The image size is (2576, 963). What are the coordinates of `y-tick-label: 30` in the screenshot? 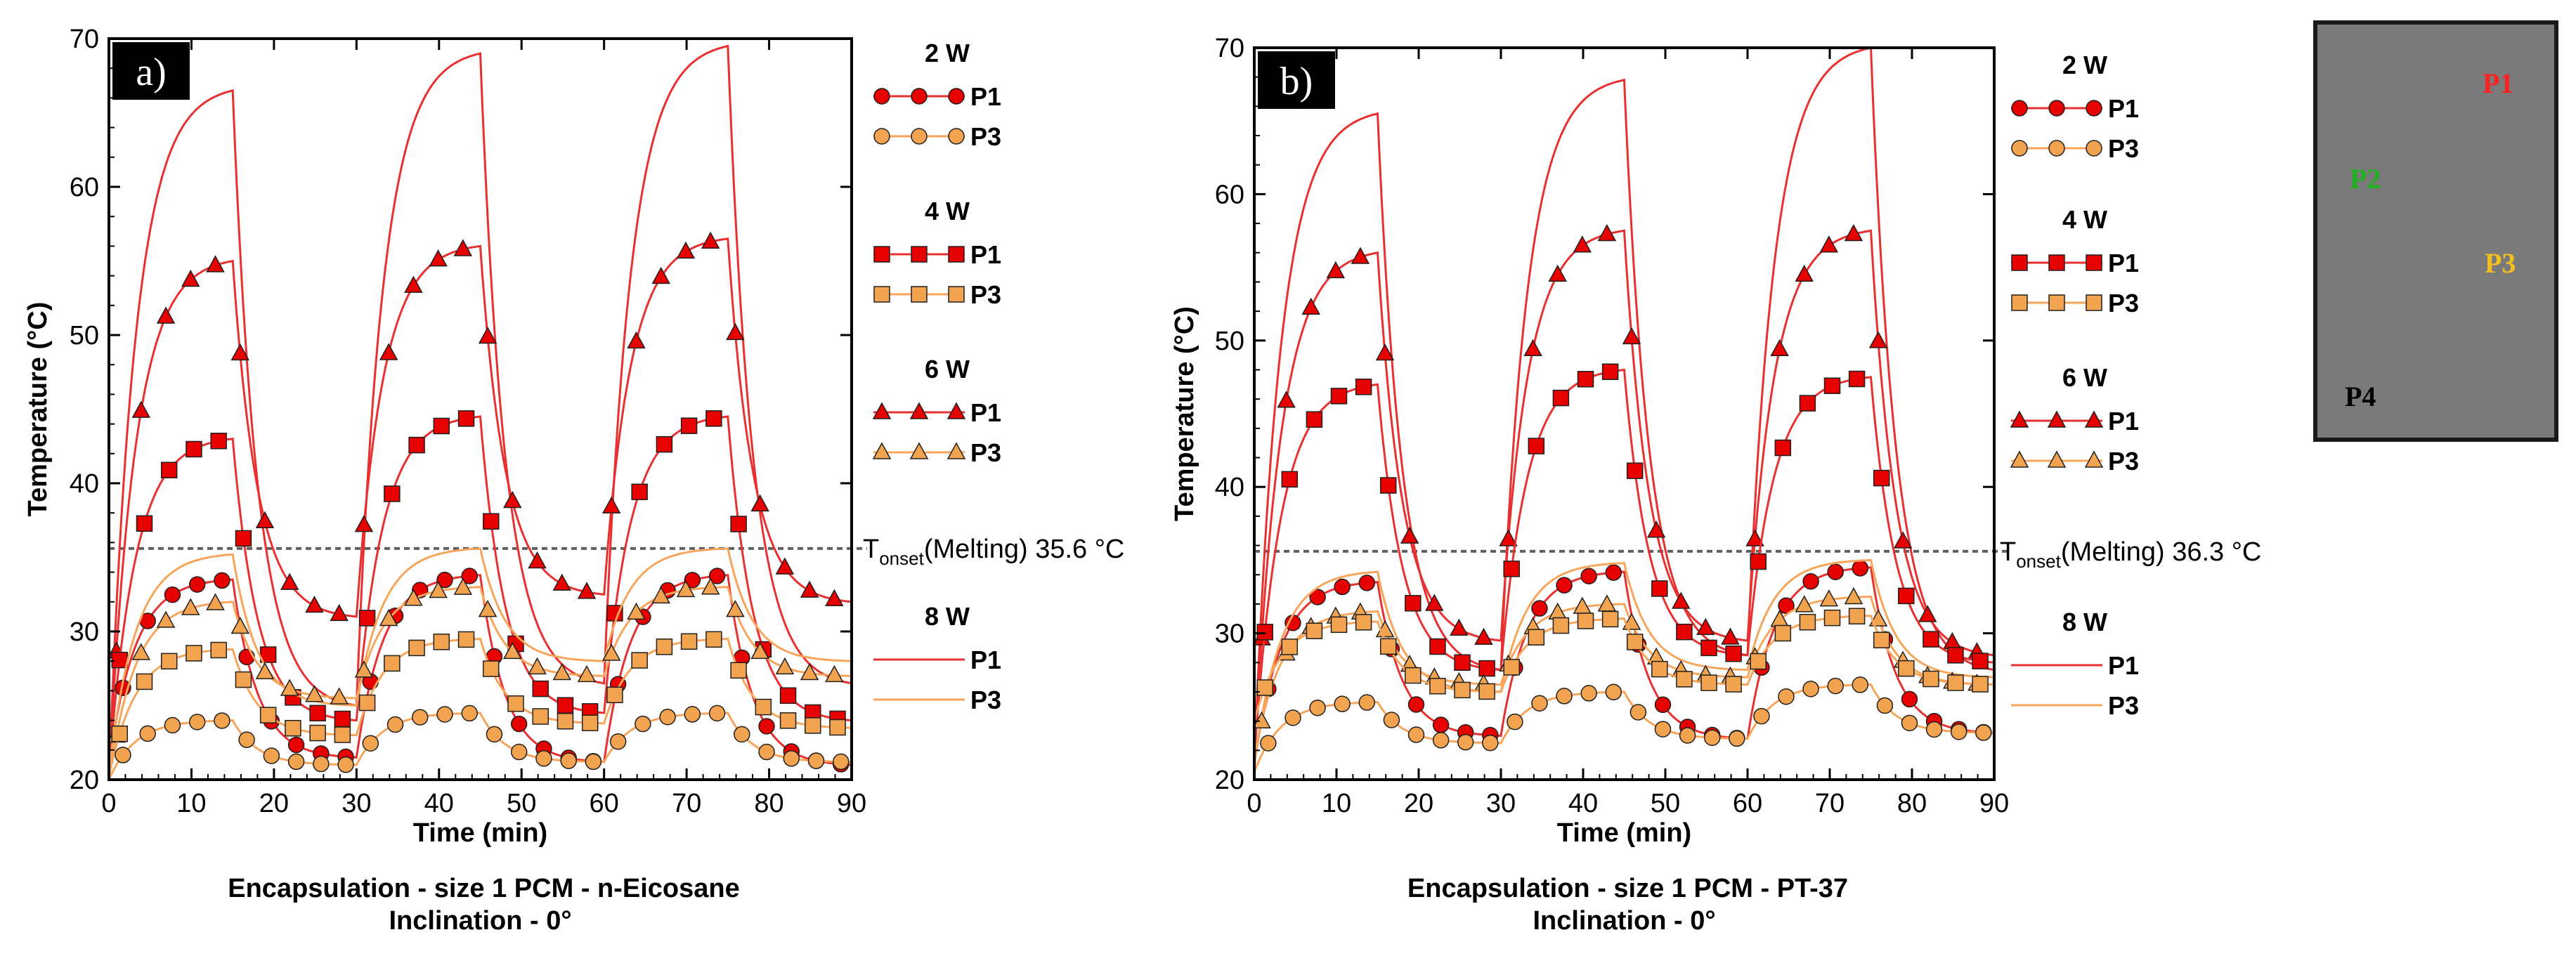 It's located at (84, 632).